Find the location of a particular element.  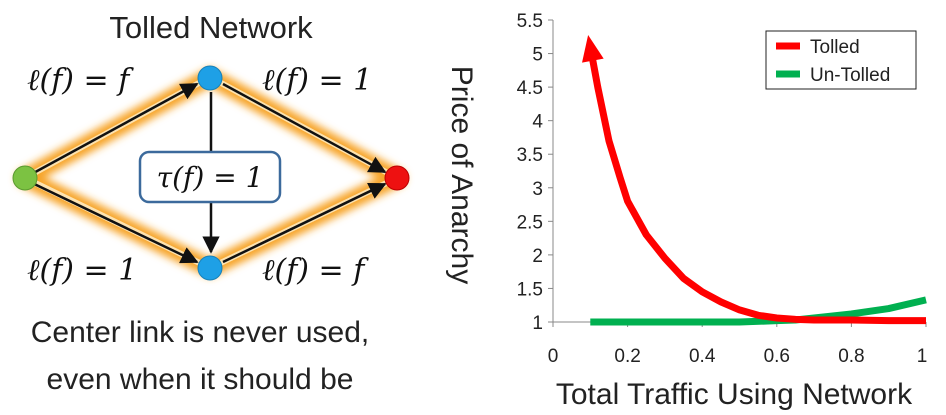

edge-label-bottom-left: ℓ(f) = 1 is located at coordinates (82, 270).